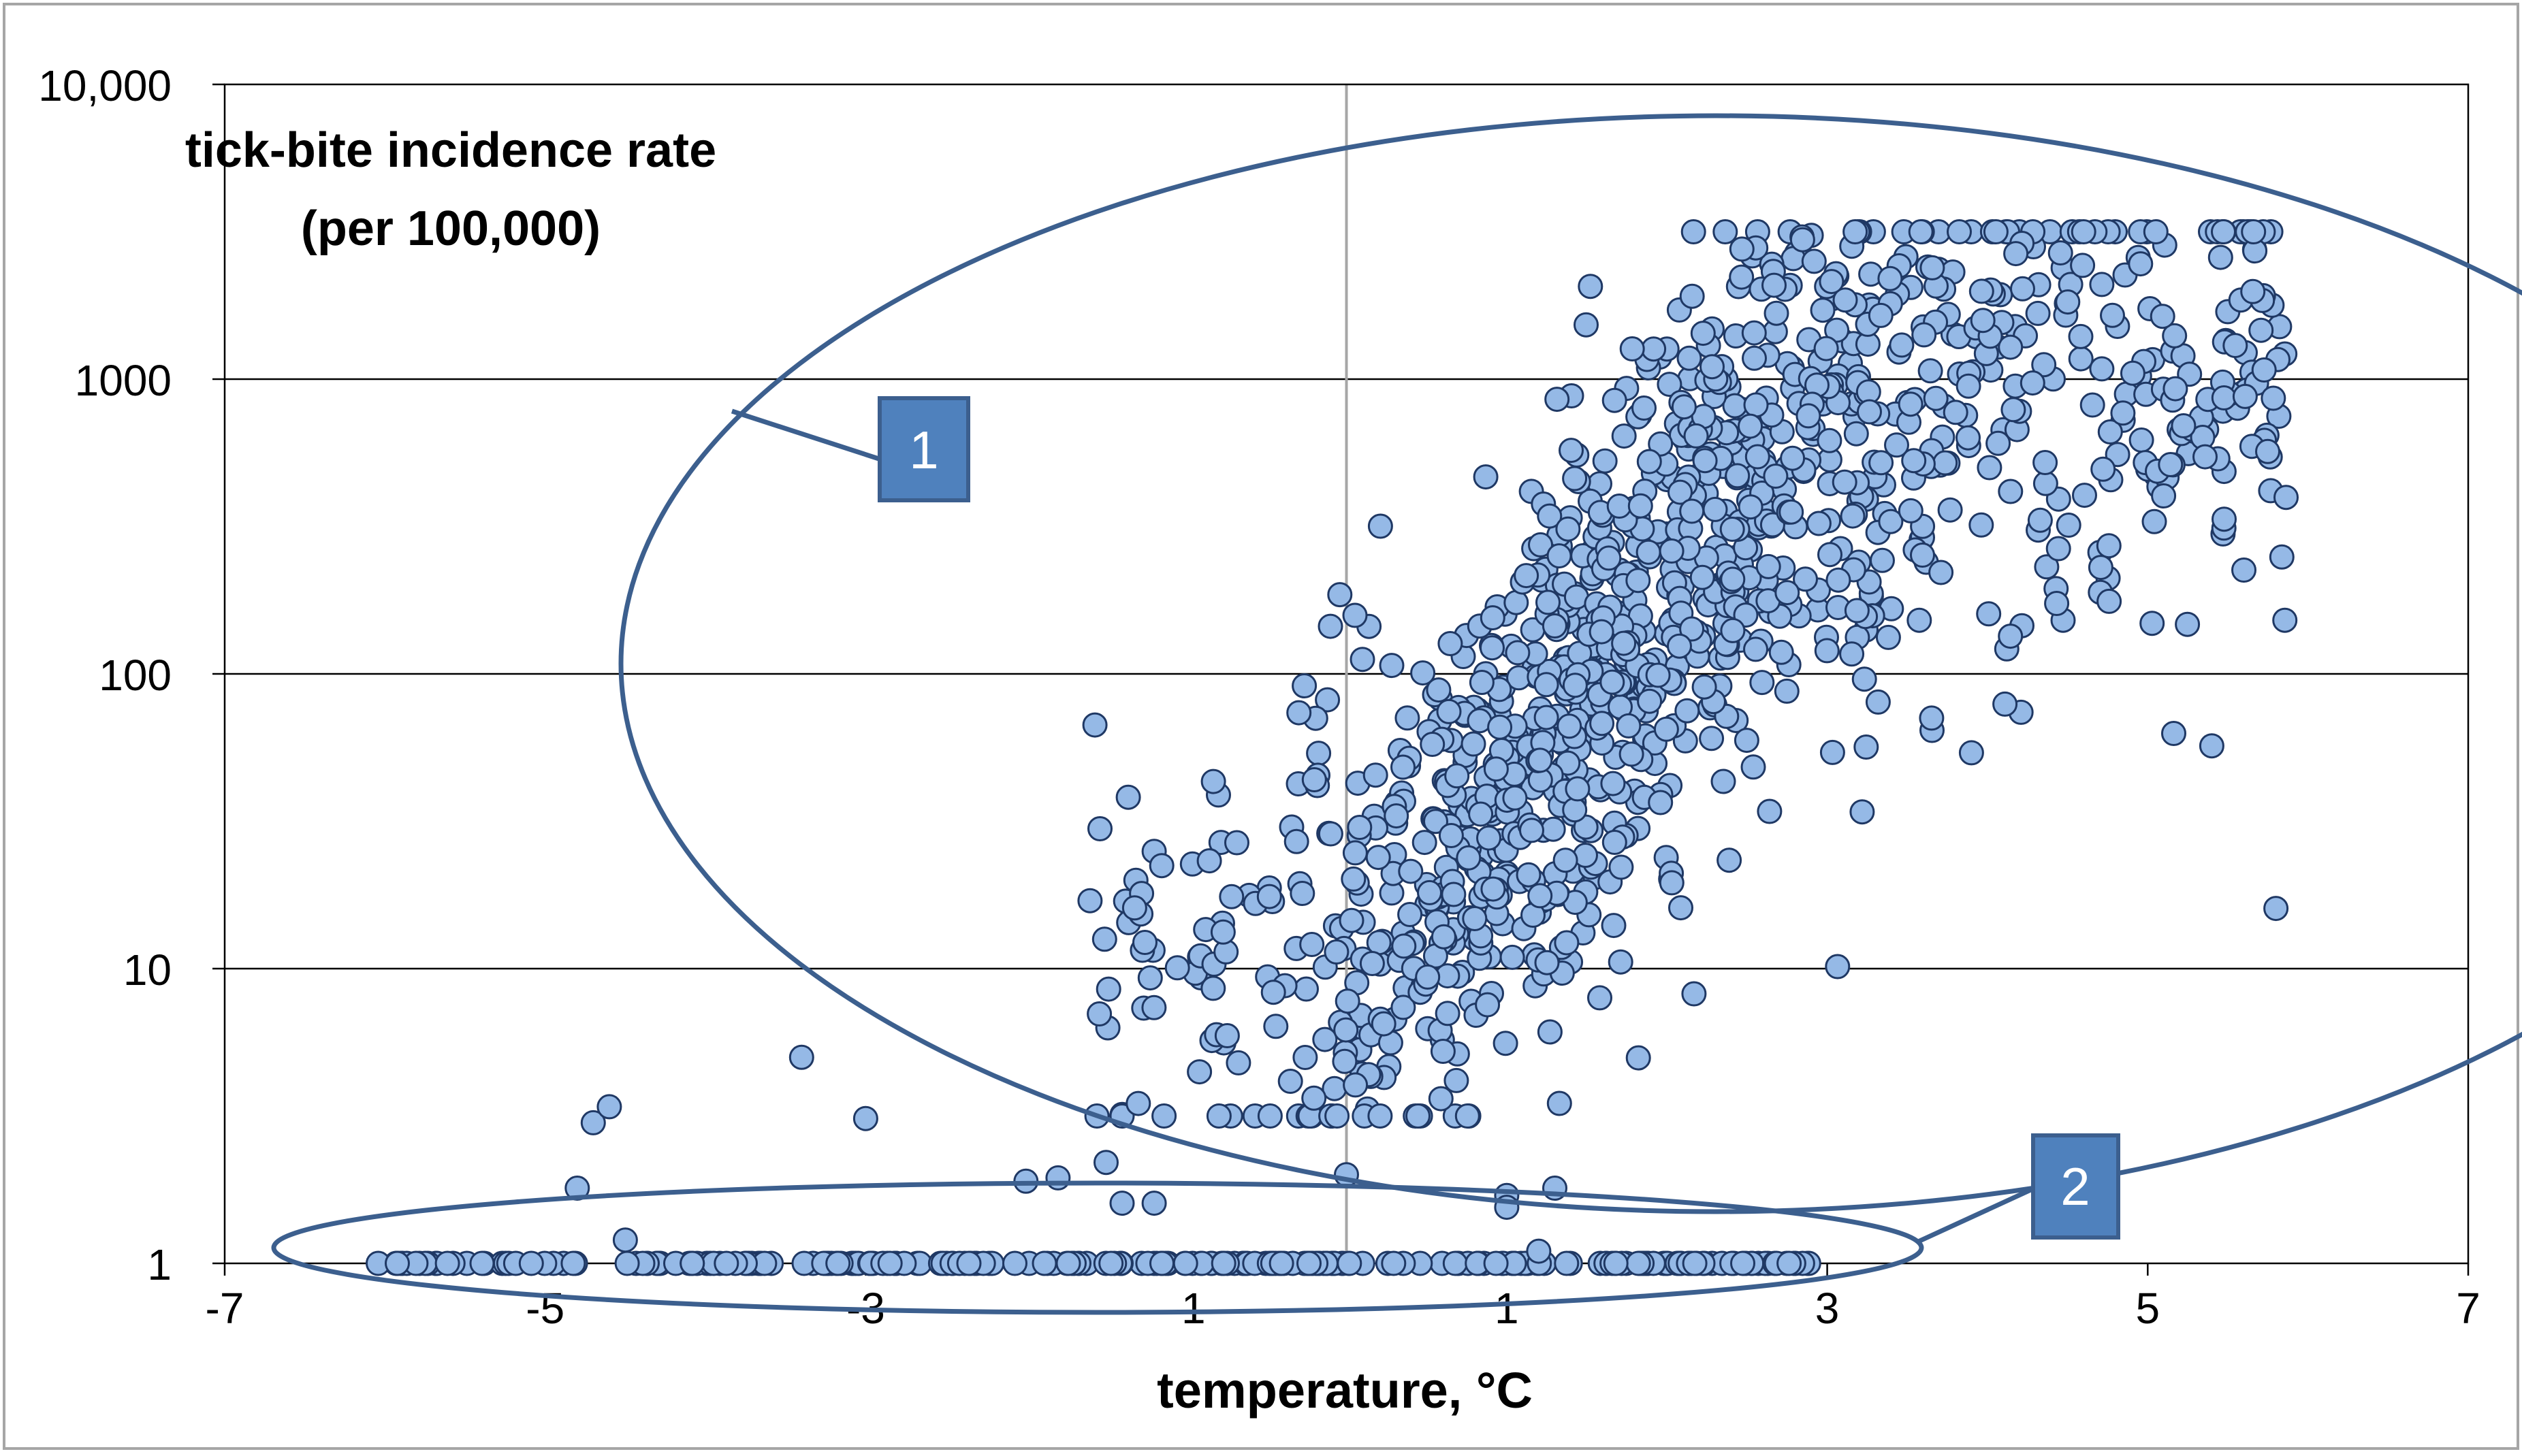 The width and height of the screenshot is (2522, 1456). Describe the element at coordinates (450, 151) in the screenshot. I see `y-axis-label-line1: tick-bite incidence rate` at that location.